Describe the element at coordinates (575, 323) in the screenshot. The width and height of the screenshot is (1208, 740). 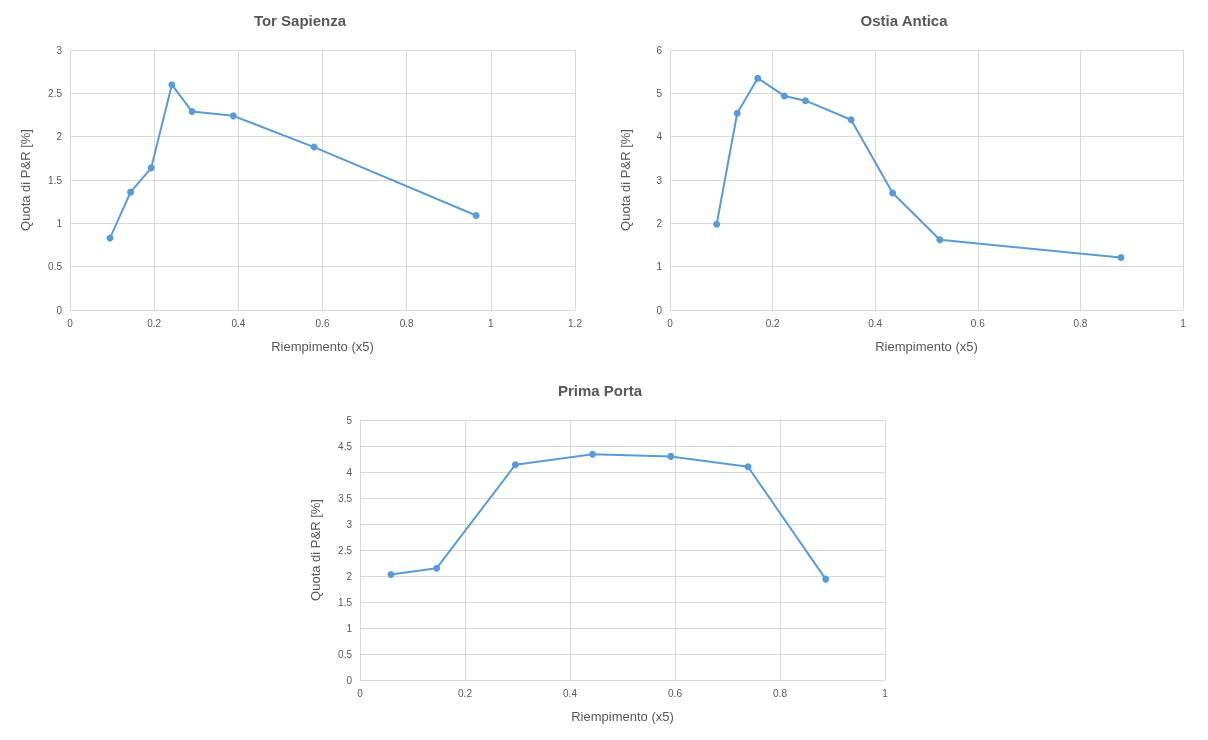
I see `x-tick-label: 1.2` at that location.